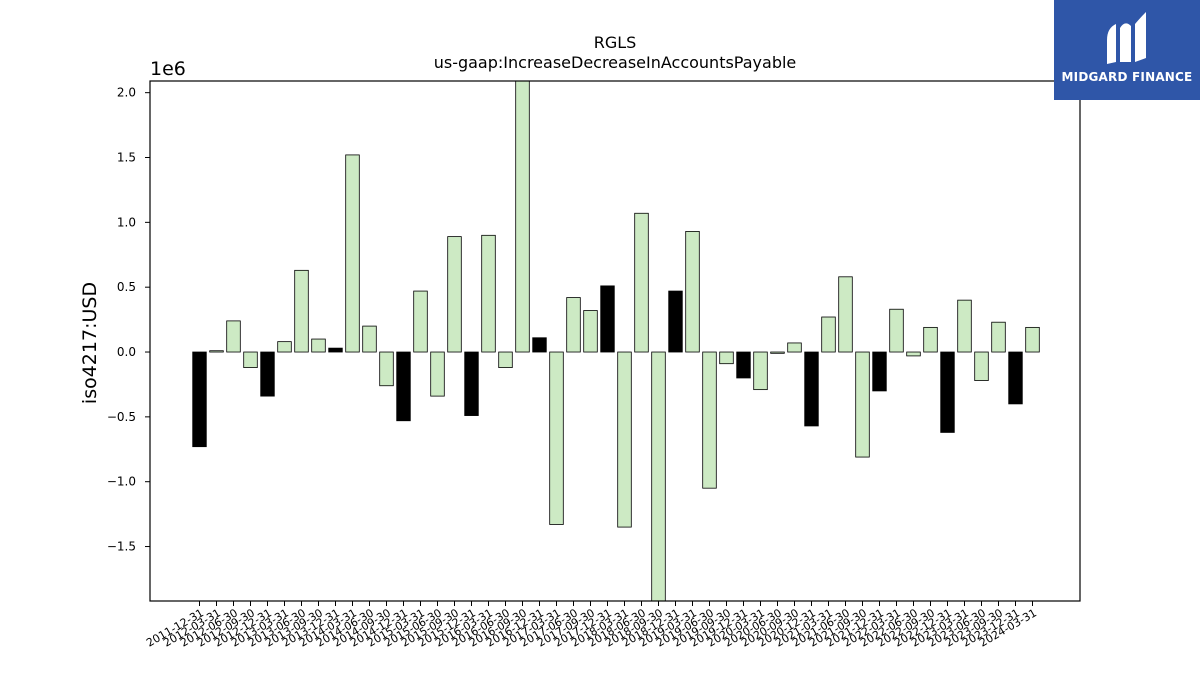 This screenshot has height=675, width=1200. I want to click on y-tick-label: 0.5, so click(126, 287).